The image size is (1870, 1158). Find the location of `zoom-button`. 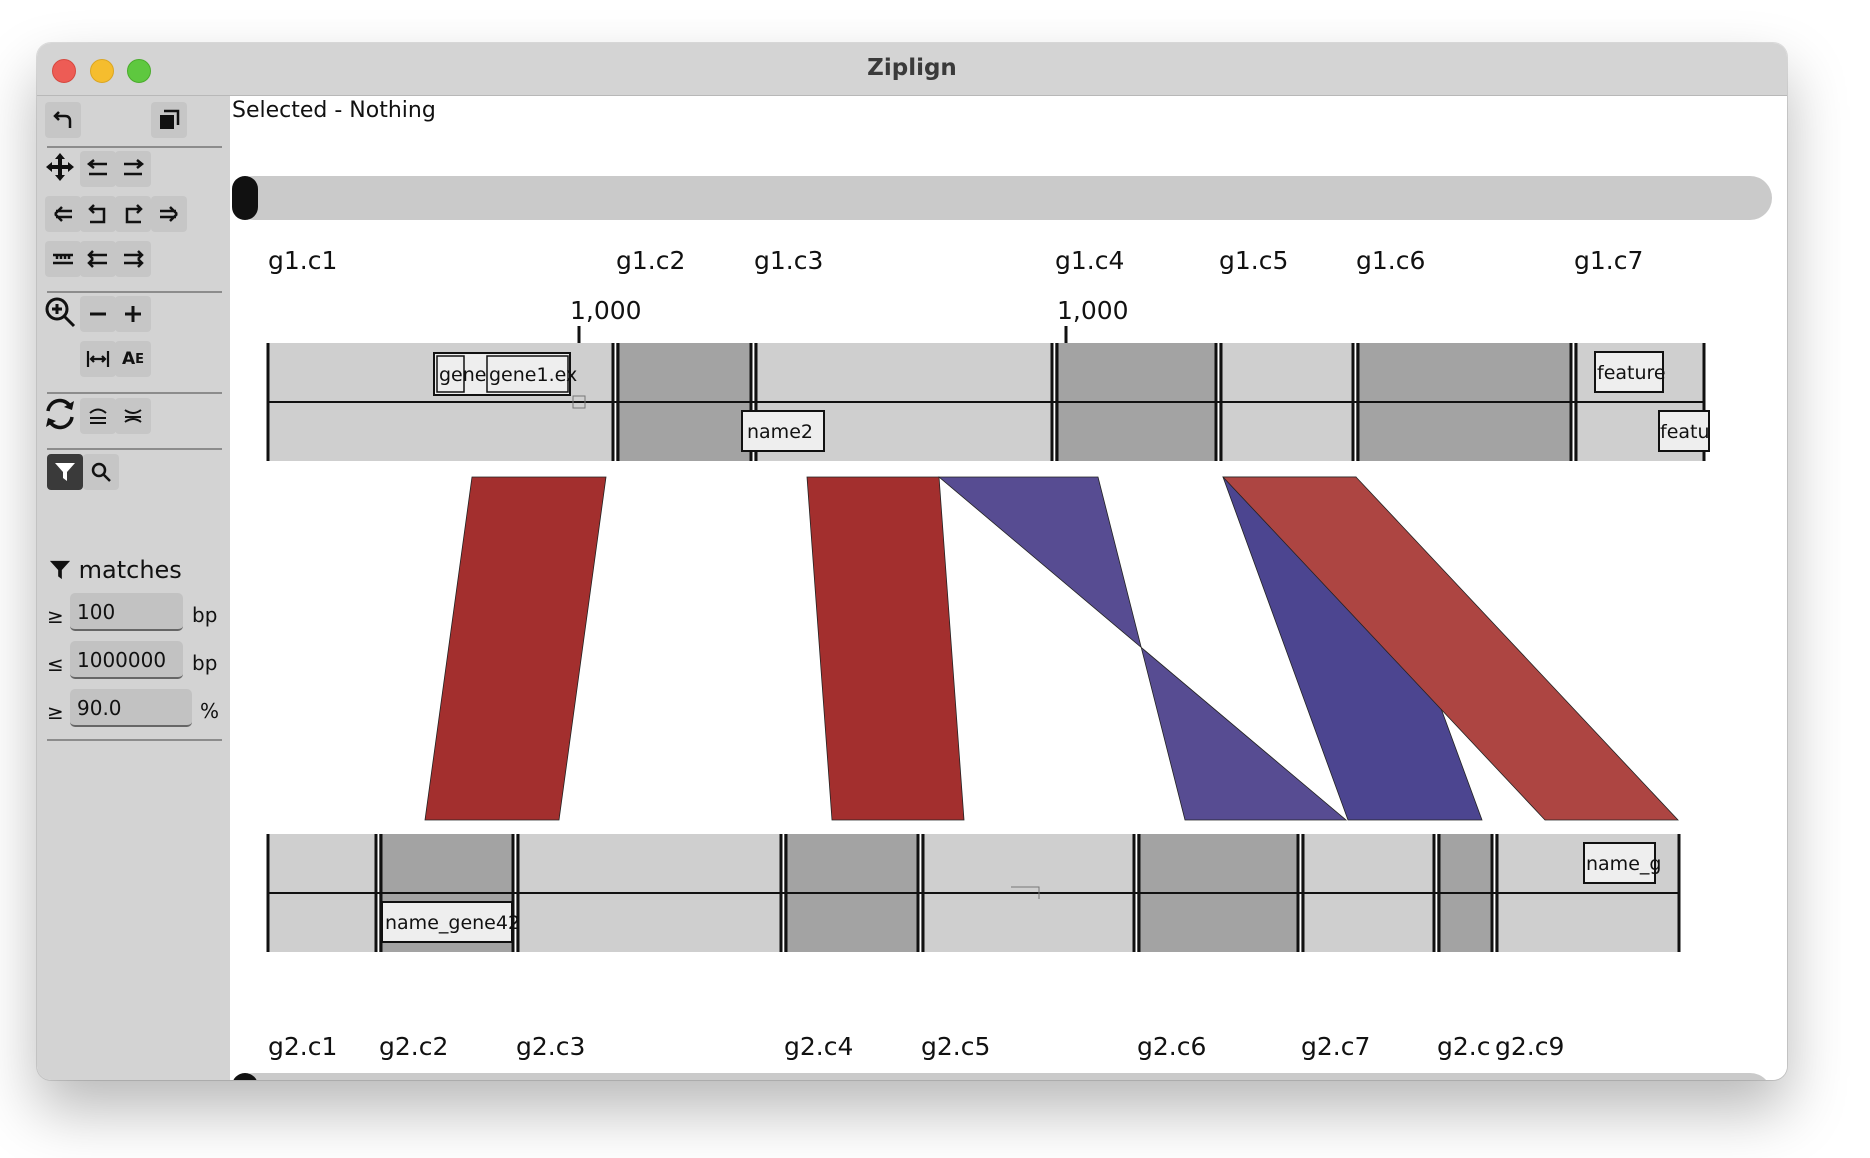

zoom-button is located at coordinates (139, 71).